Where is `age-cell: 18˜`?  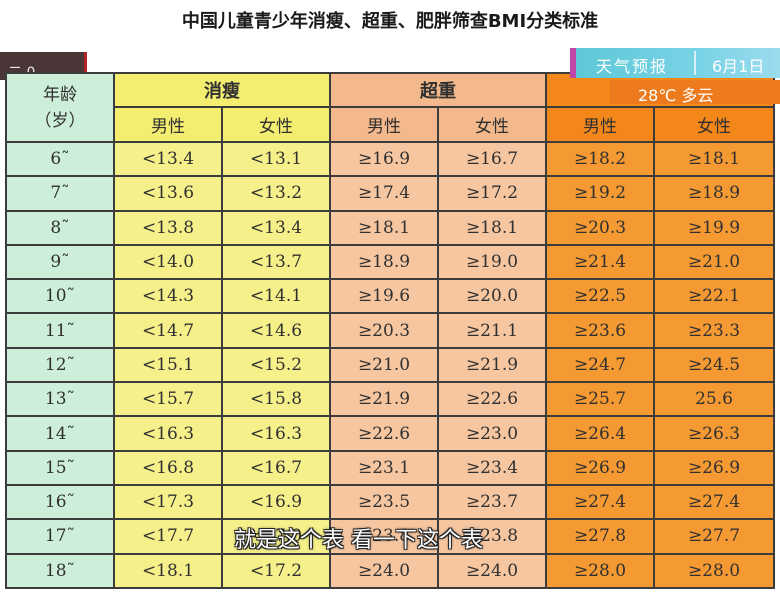 age-cell: 18˜ is located at coordinates (60, 570).